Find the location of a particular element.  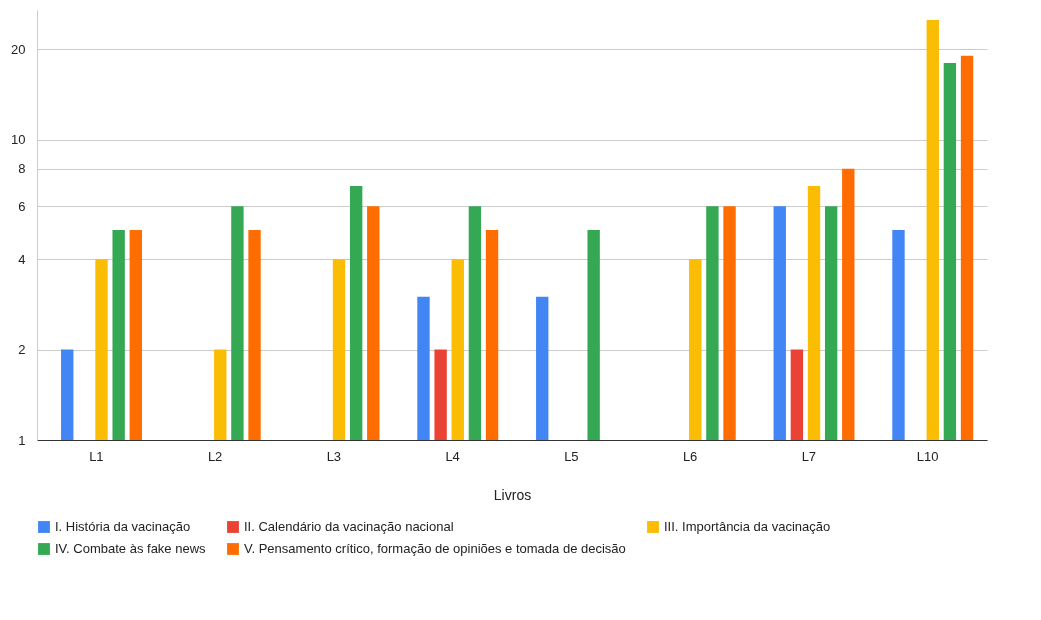

x-tick-label: L6 is located at coordinates (690, 456).